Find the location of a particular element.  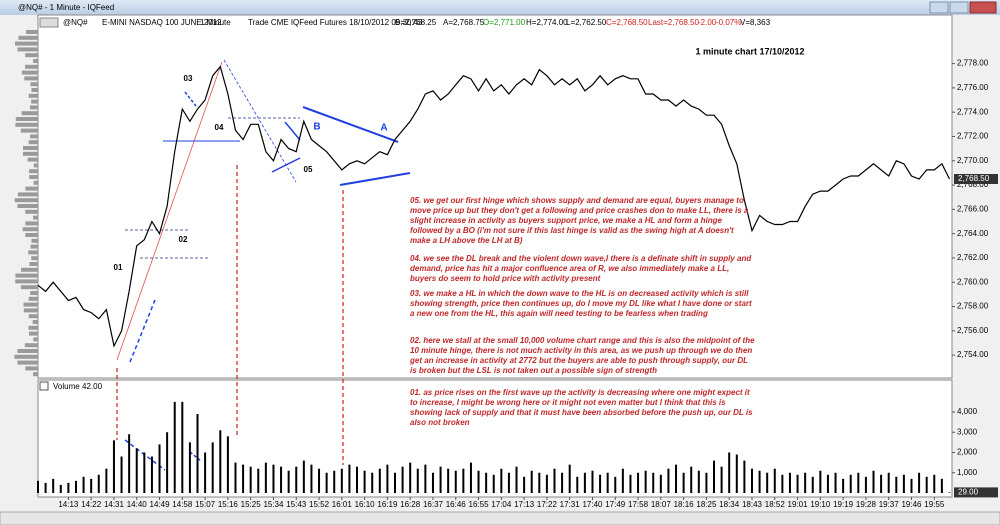

scrollbar is located at coordinates (500, 518).